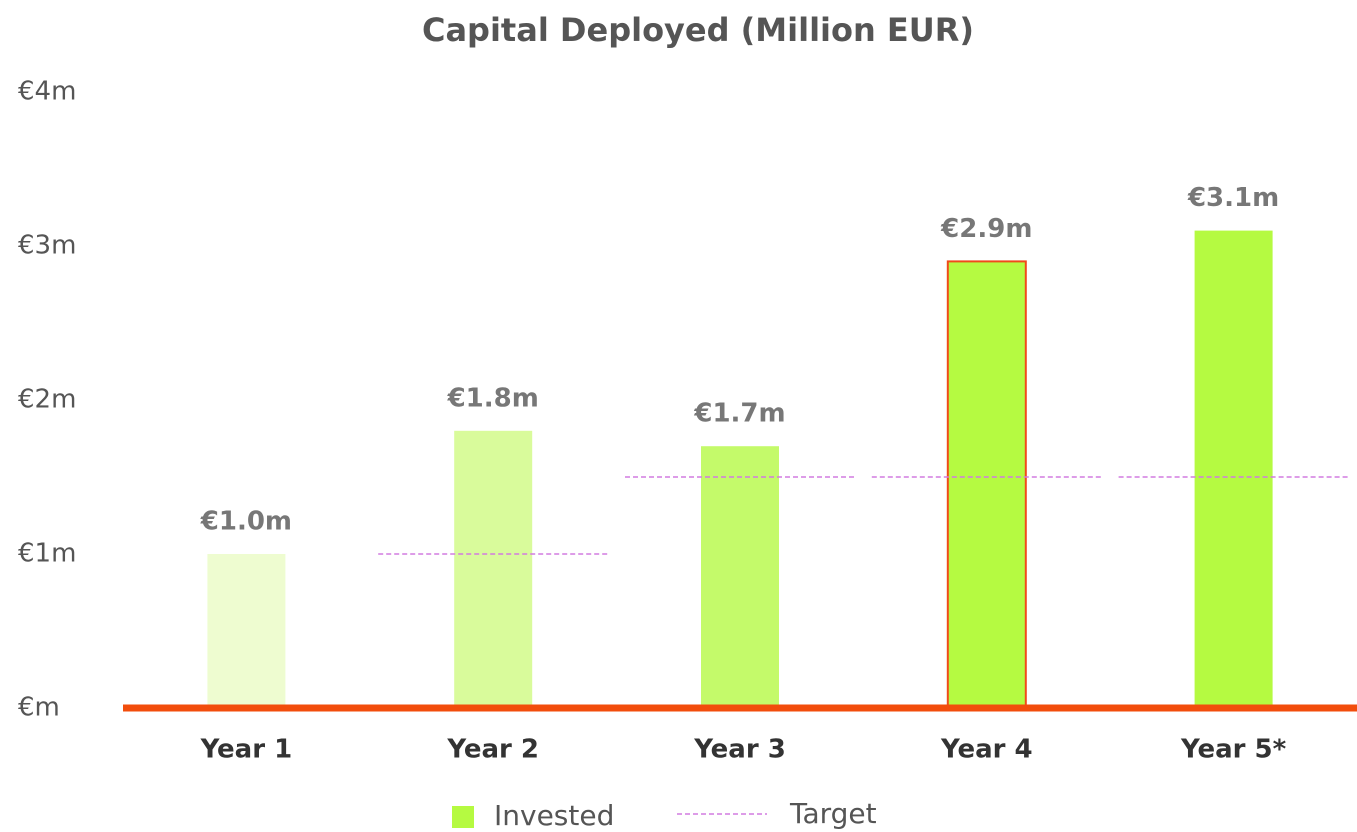  Describe the element at coordinates (246, 750) in the screenshot. I see `x-tick-label: Year 1` at that location.